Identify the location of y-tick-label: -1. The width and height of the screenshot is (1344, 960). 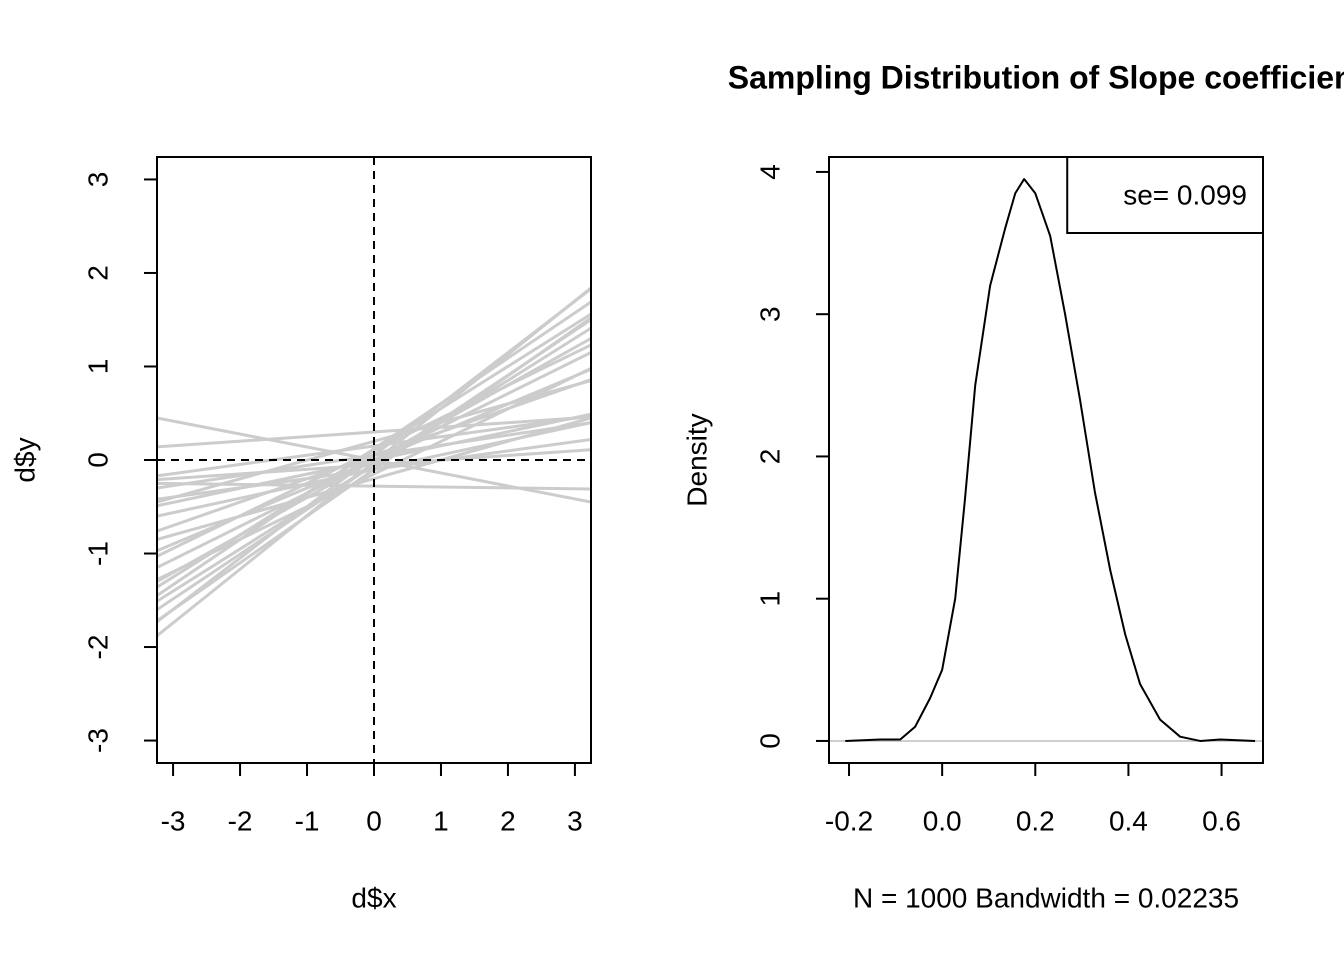
(97, 553).